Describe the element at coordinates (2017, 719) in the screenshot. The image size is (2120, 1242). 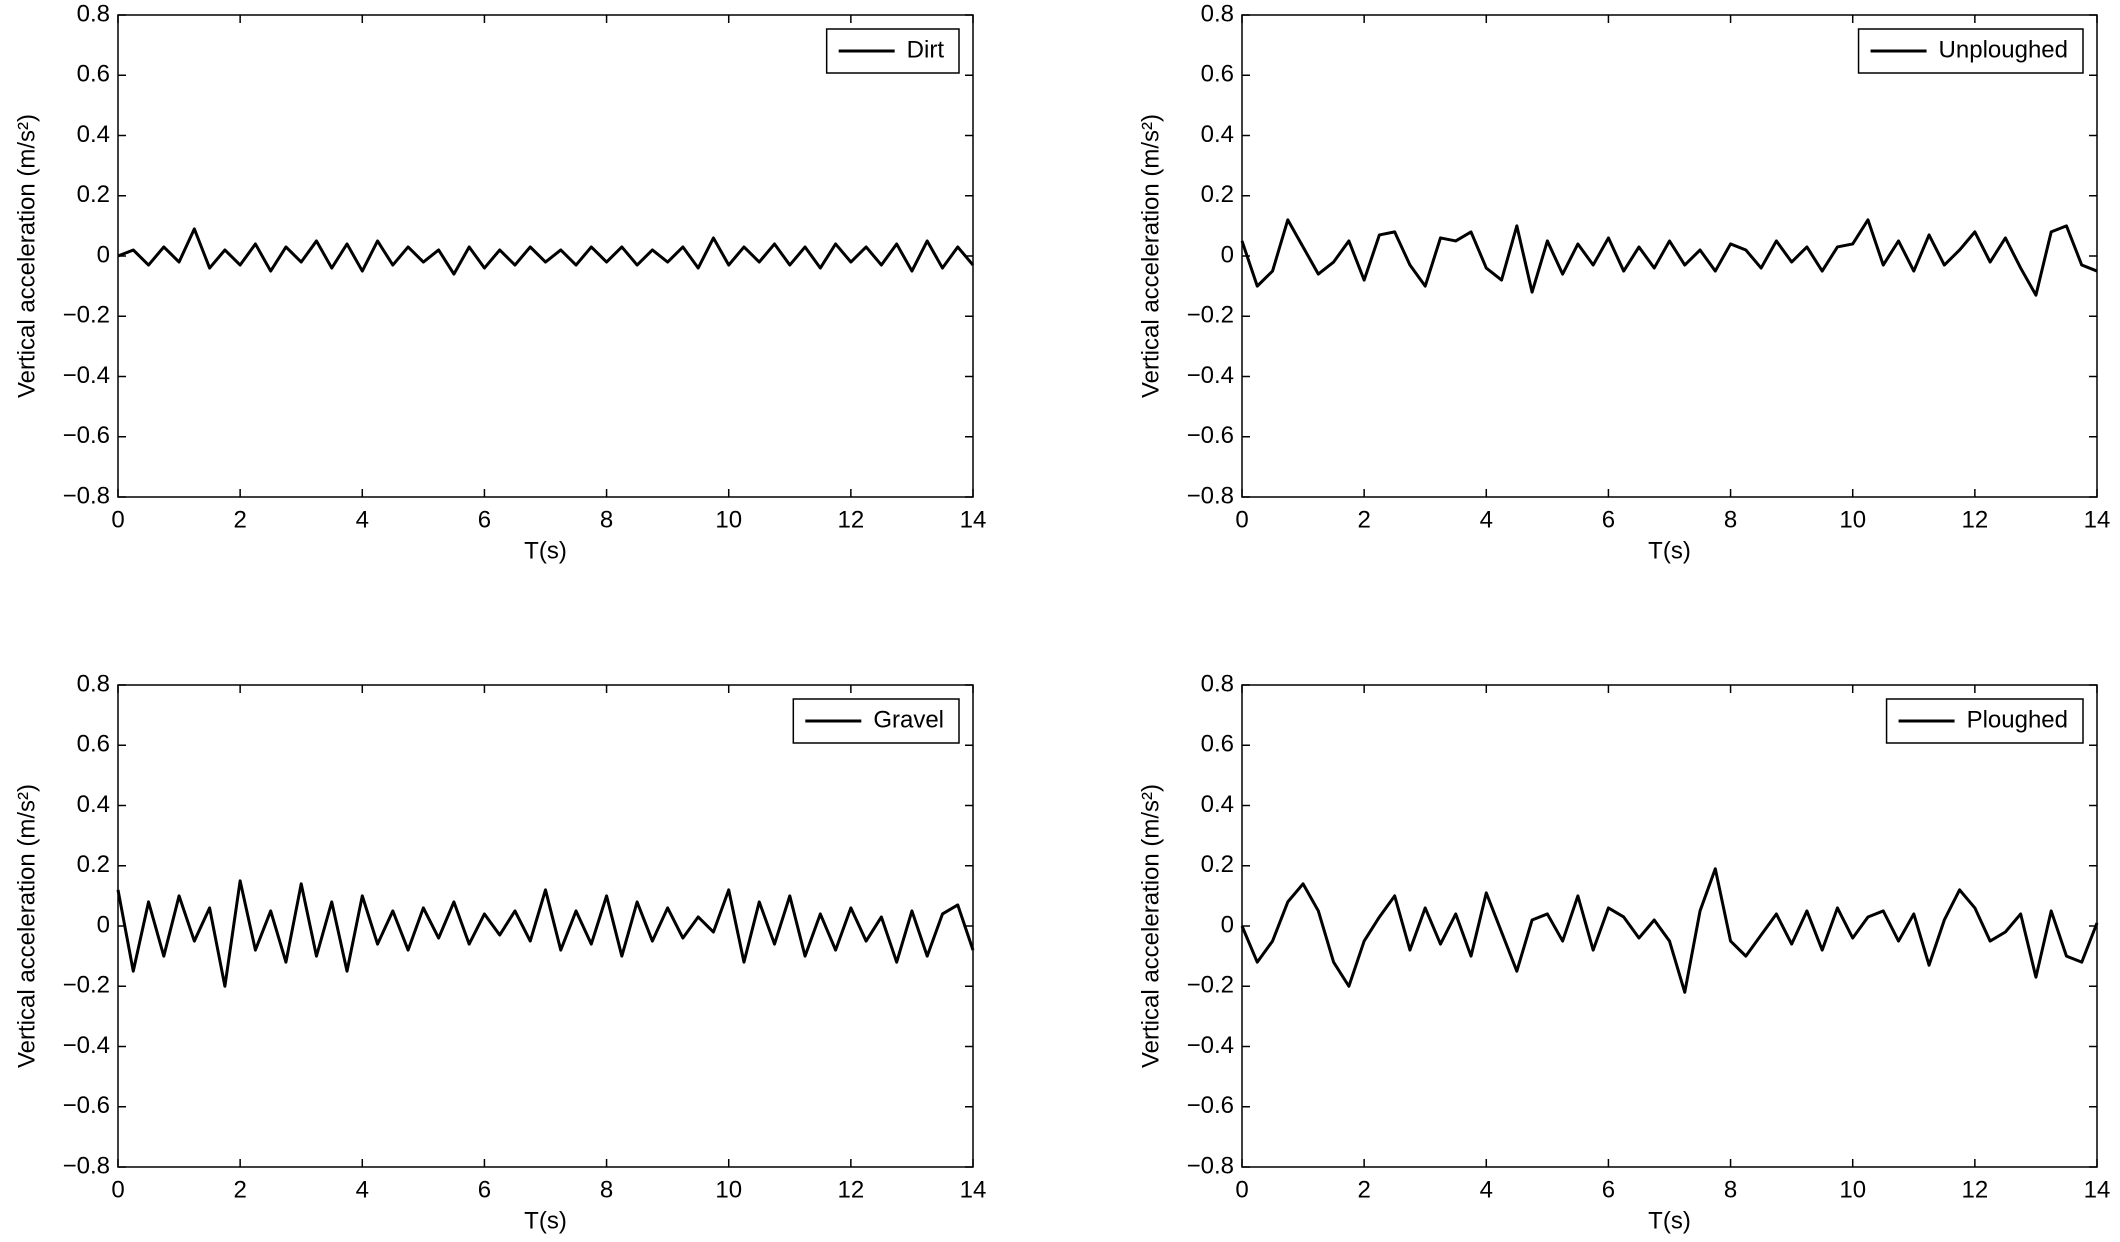
I see `legend-label: Ploughed` at that location.